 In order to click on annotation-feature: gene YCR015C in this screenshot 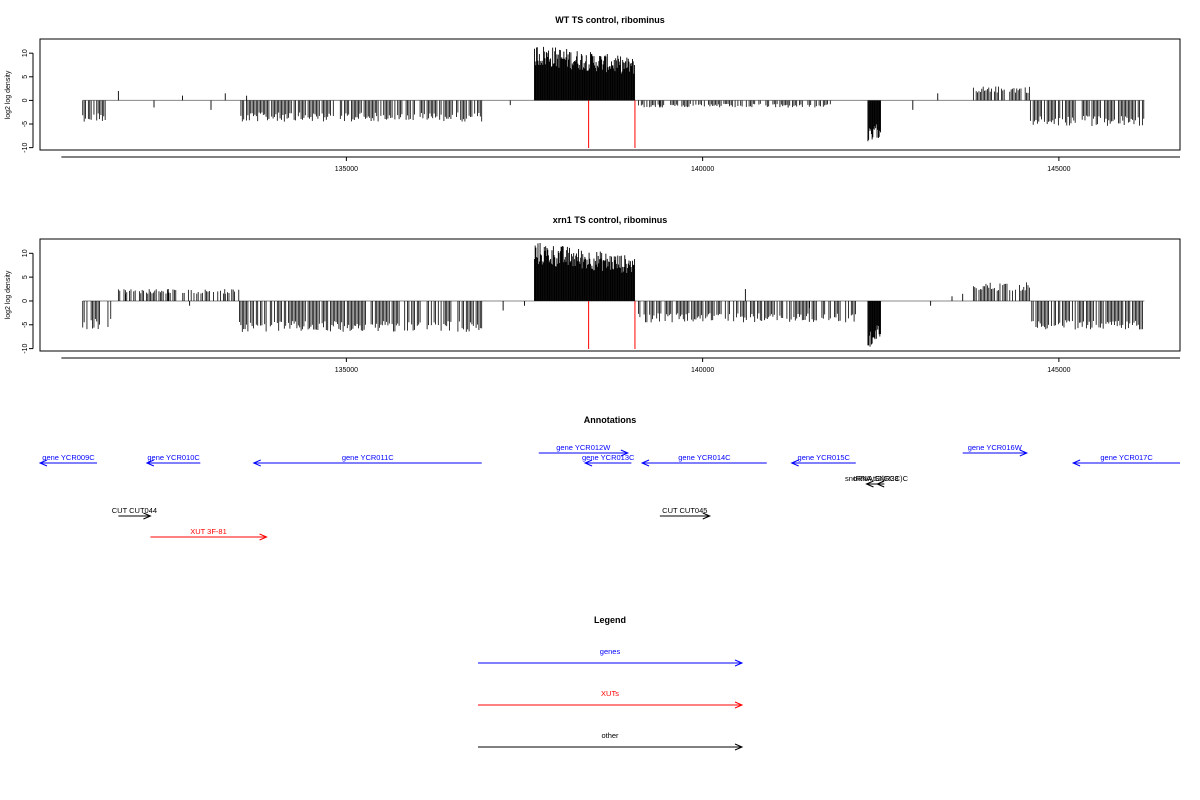, I will do `click(823, 460)`.